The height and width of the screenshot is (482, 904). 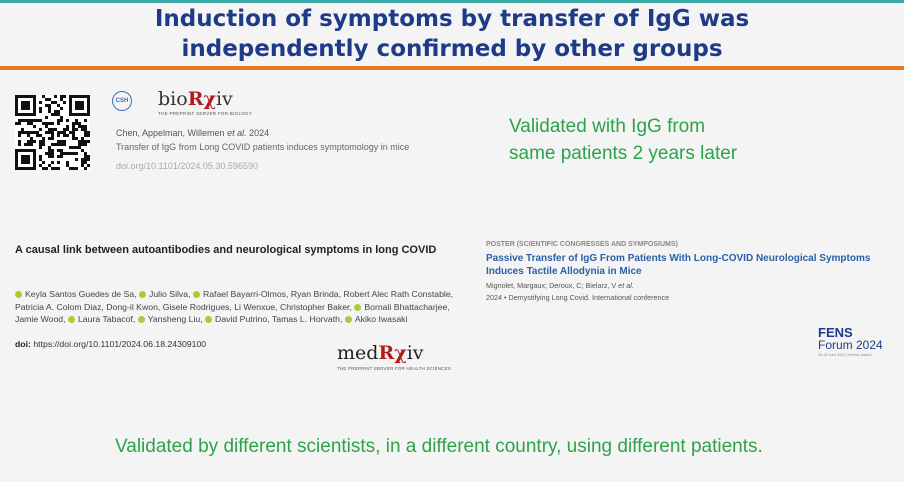 I want to click on medrxiv-logo: medRχiv, so click(x=380, y=353).